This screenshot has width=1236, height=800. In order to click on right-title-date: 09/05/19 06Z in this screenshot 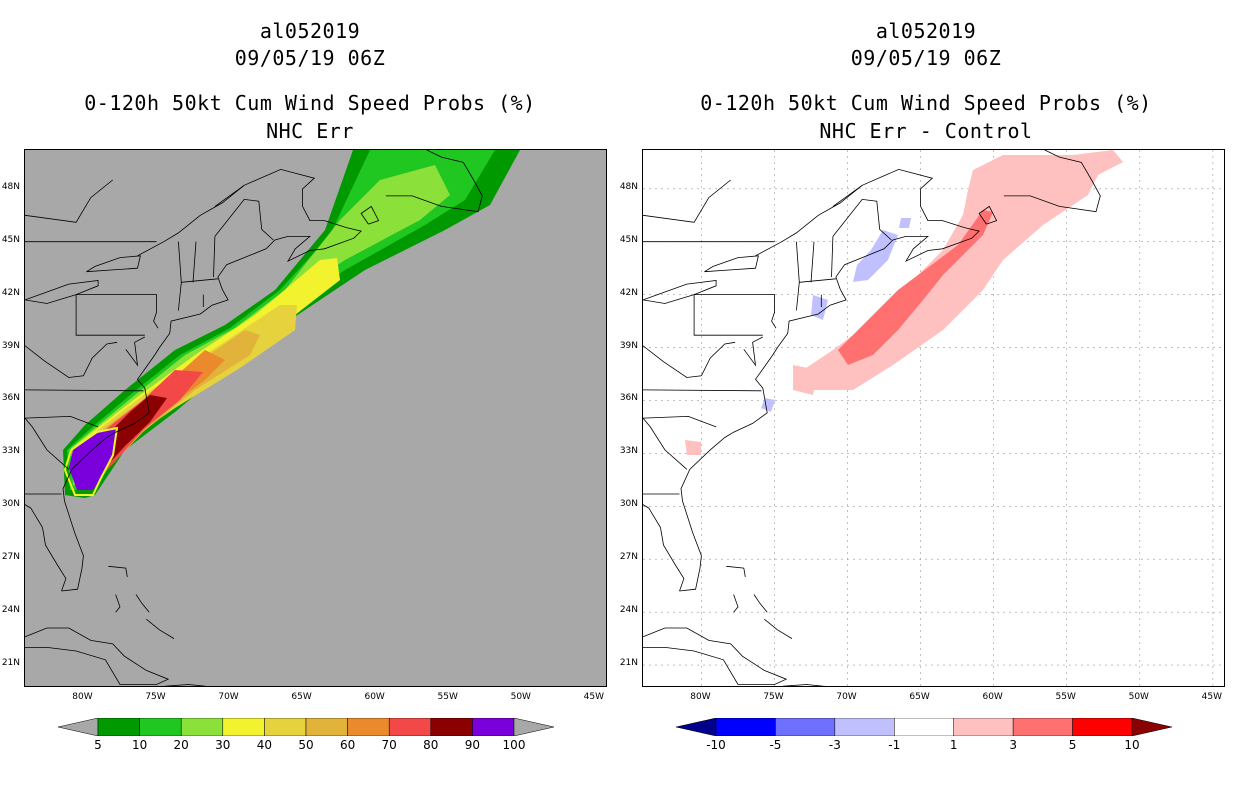, I will do `click(926, 58)`.